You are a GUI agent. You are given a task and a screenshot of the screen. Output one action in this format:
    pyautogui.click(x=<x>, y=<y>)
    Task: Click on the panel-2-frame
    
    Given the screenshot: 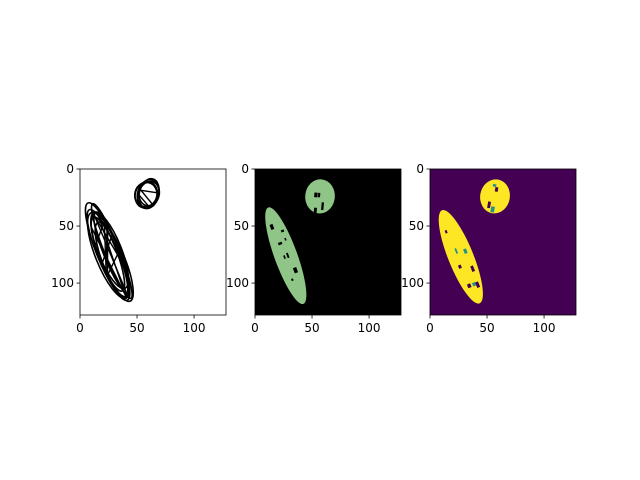 What is the action you would take?
    pyautogui.click(x=328, y=242)
    